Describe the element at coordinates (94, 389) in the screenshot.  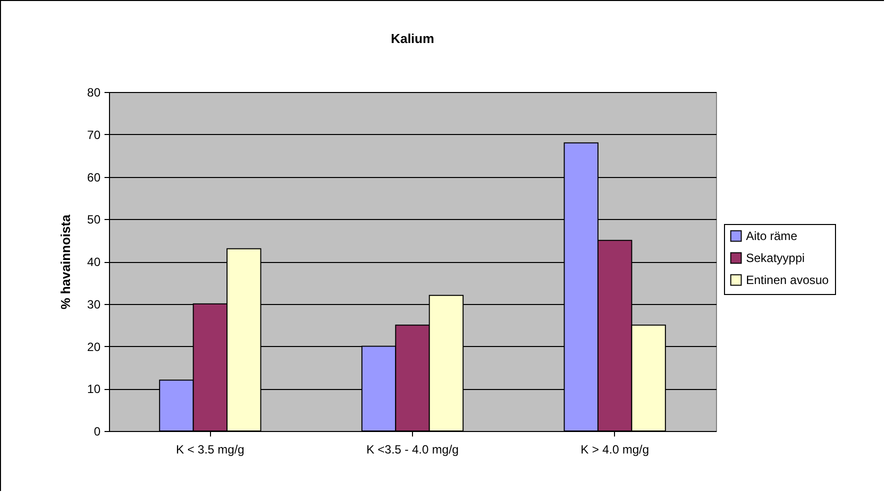
I see `y-tick-label: 10` at that location.